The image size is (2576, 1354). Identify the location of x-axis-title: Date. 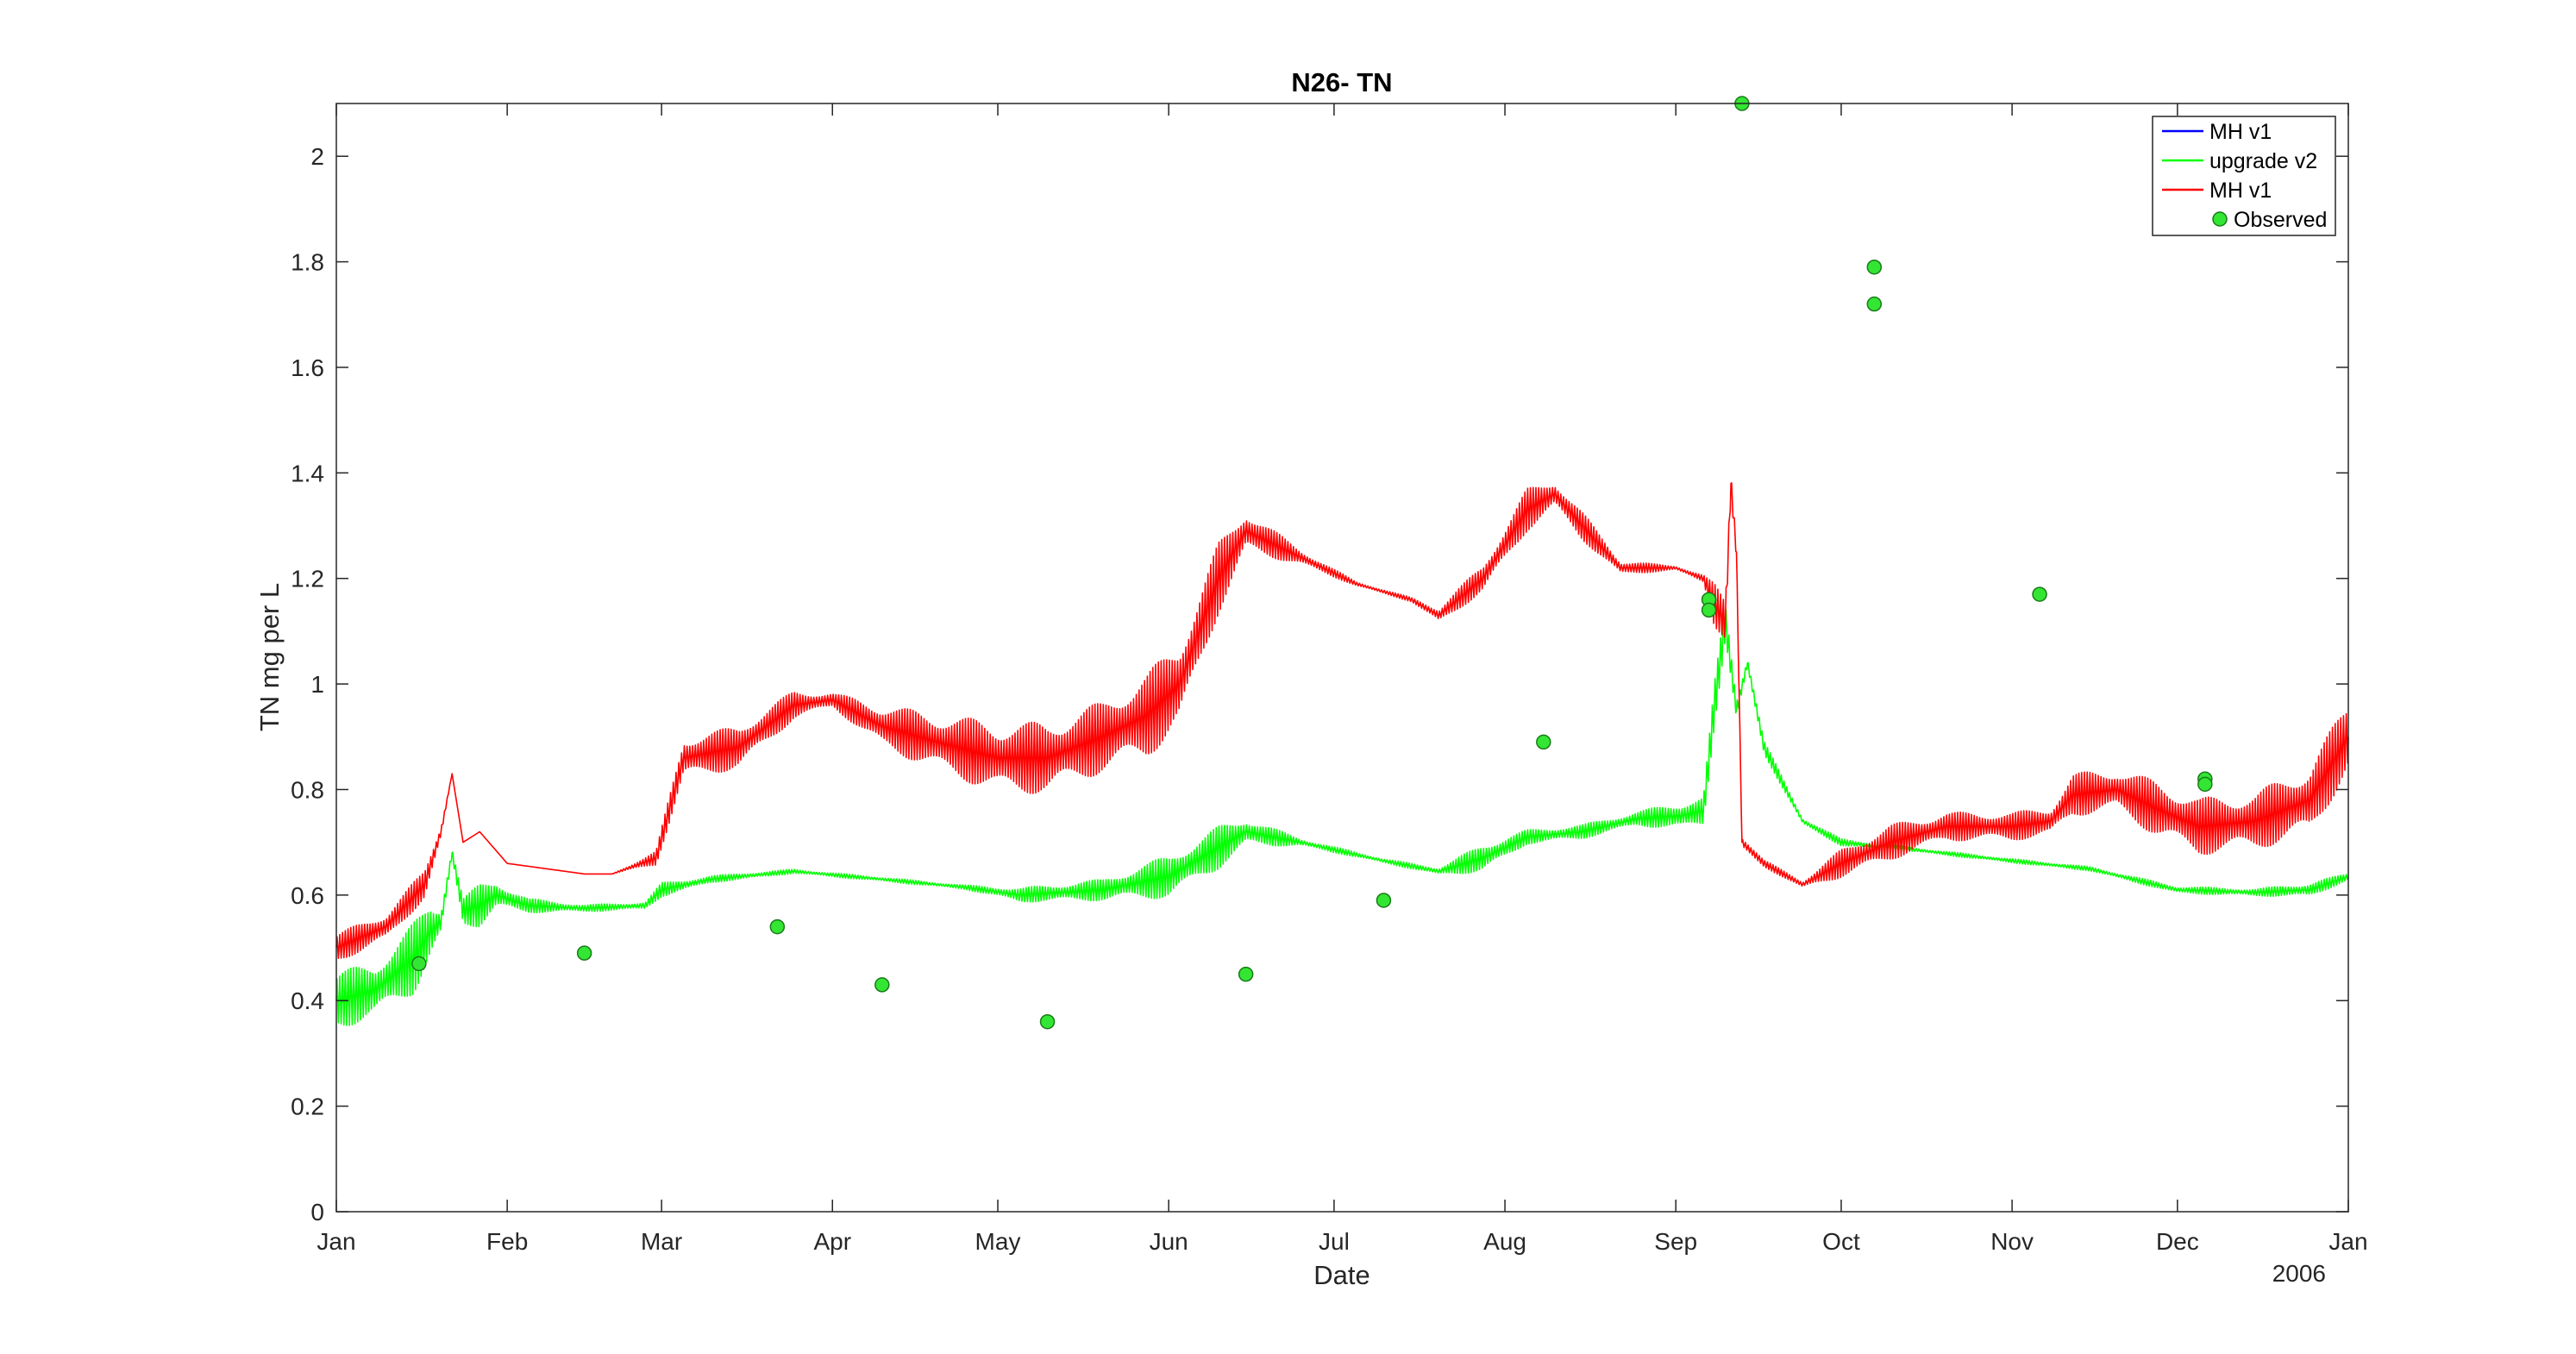
(1341, 1275).